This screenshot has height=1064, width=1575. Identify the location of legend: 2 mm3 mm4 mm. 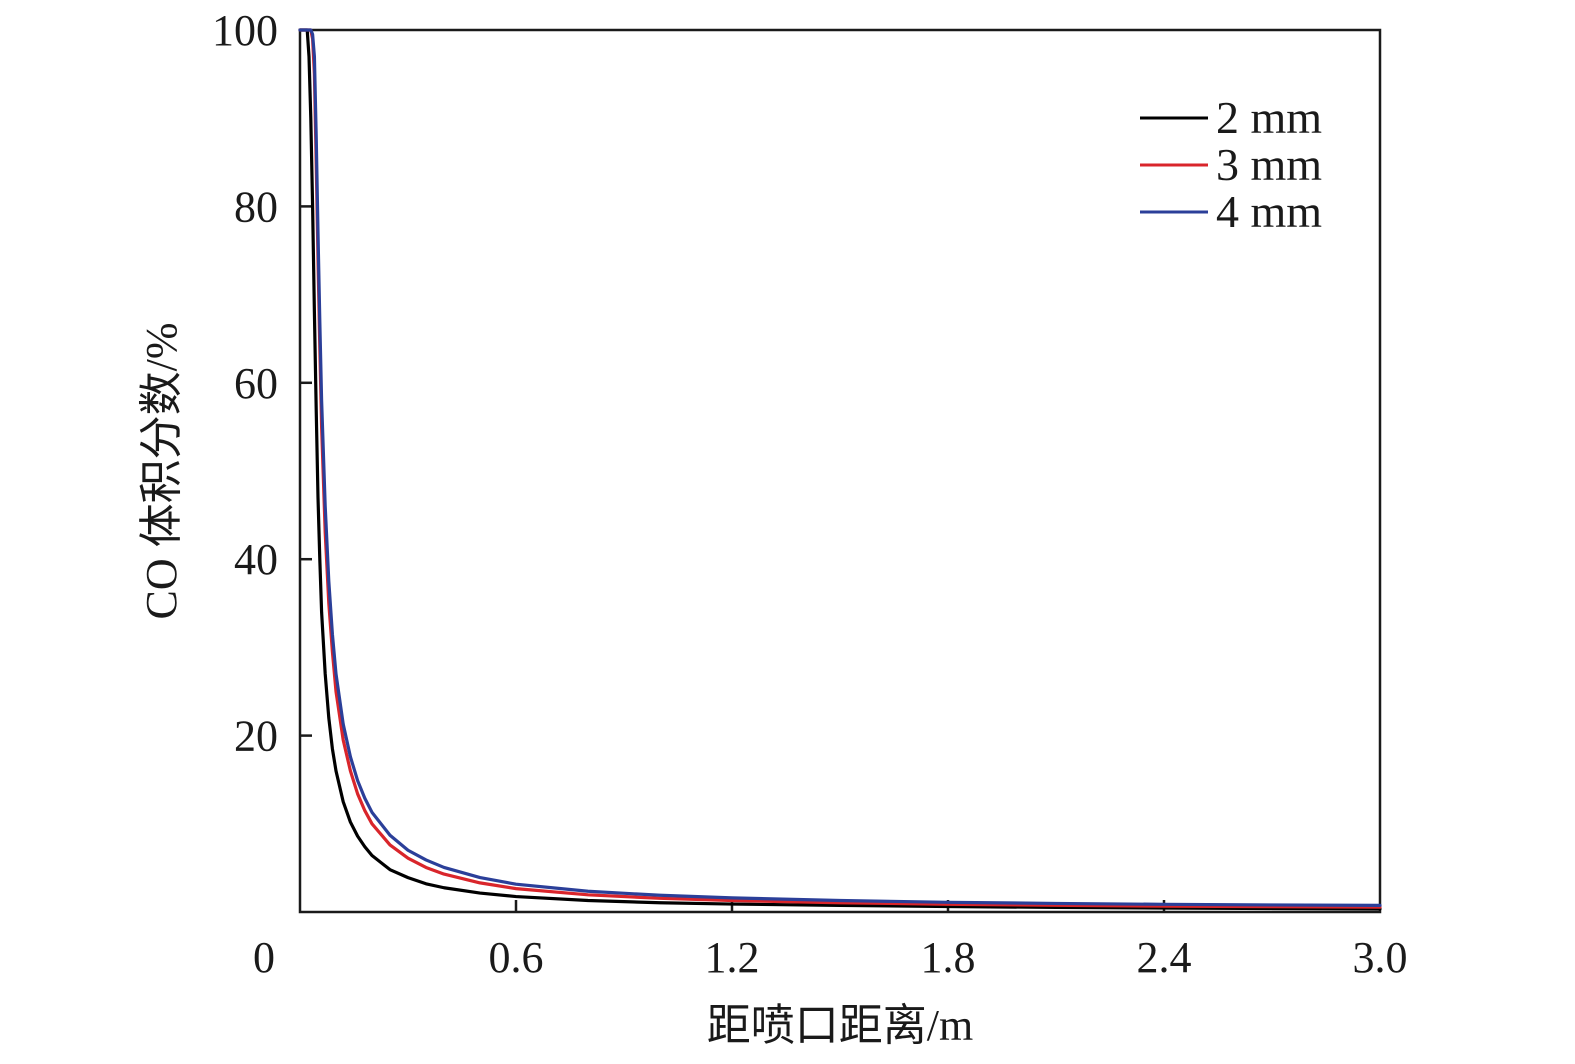
(1231, 164).